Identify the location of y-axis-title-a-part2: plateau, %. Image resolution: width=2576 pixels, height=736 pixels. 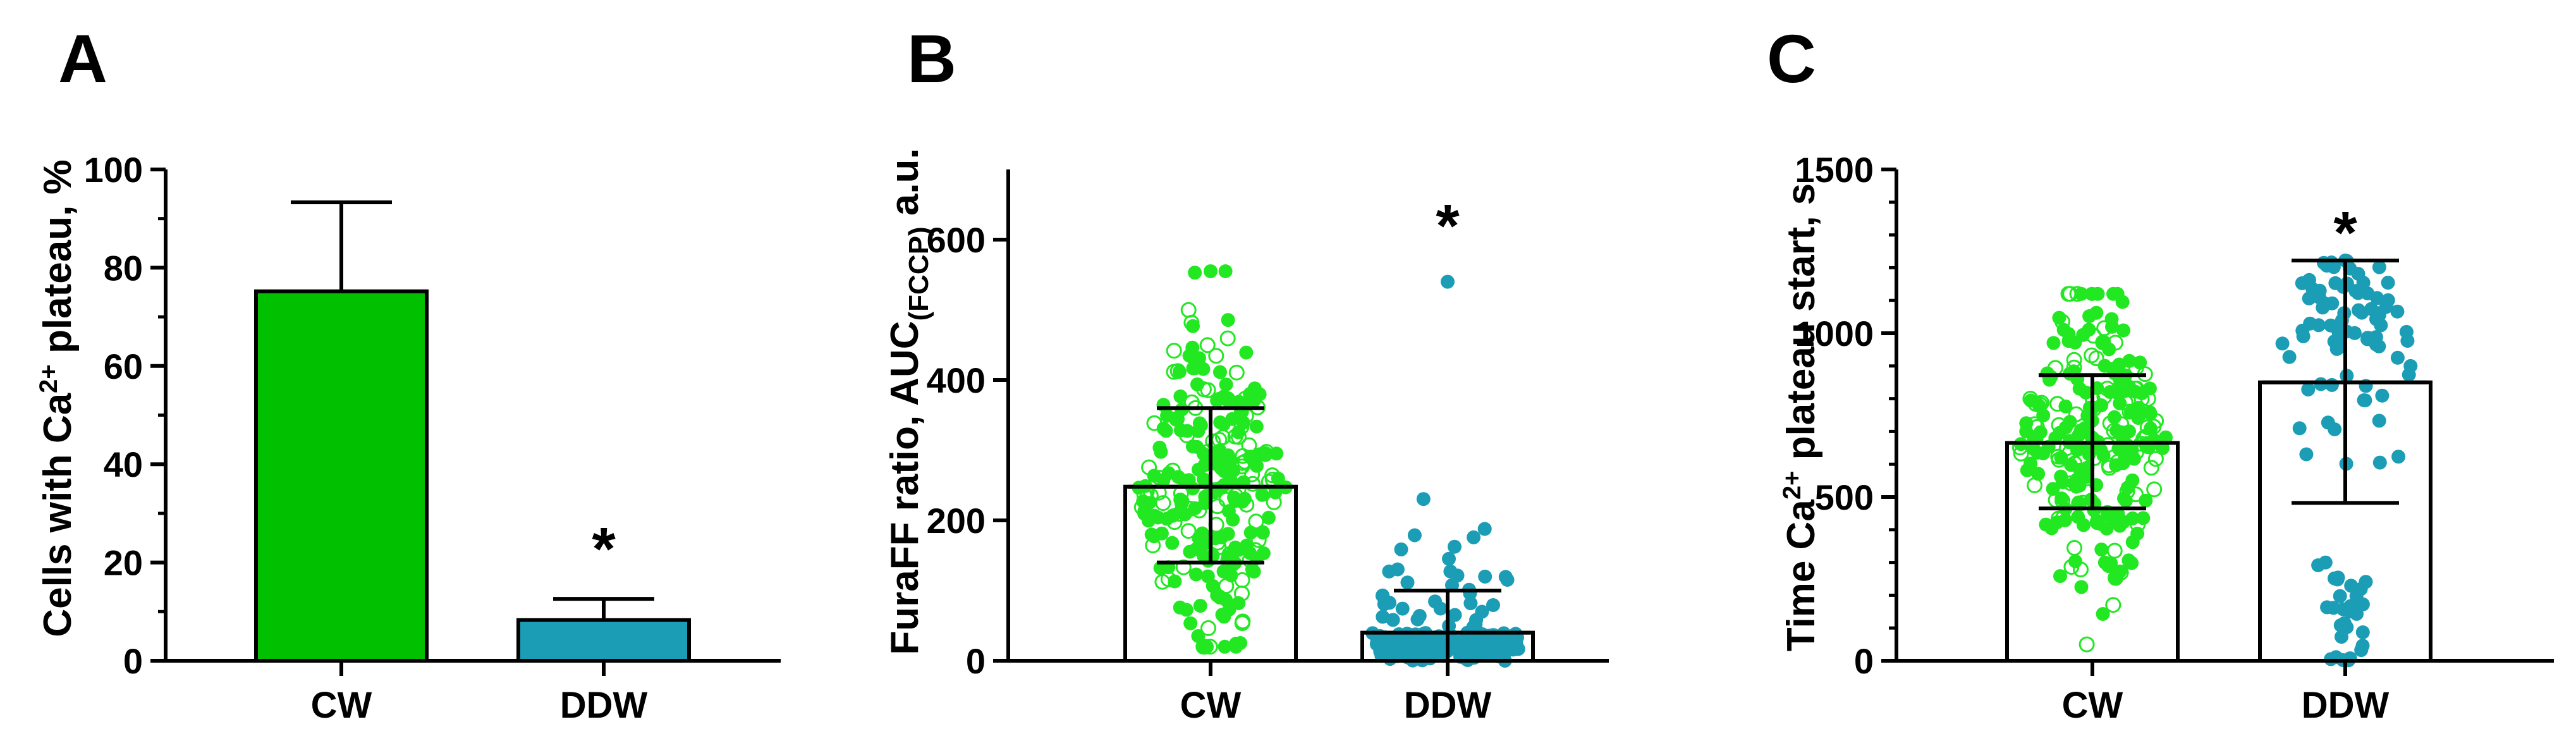
(58, 261).